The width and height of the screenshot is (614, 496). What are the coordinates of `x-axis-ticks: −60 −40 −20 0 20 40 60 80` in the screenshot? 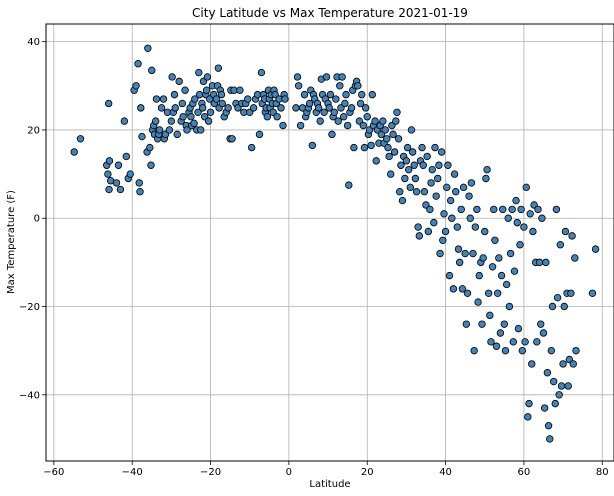 It's located at (326, 469).